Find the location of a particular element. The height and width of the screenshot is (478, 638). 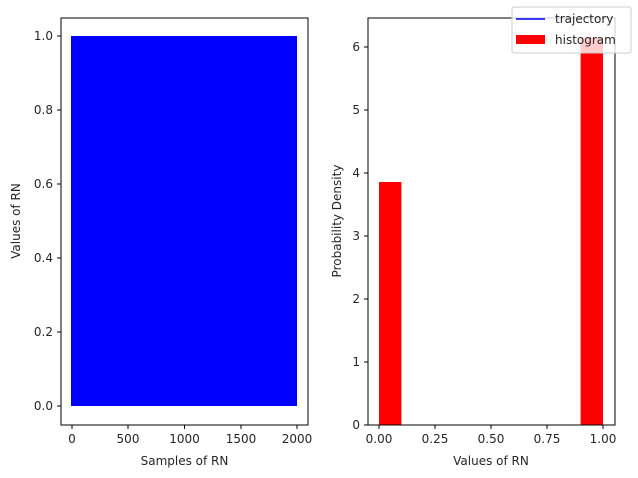

y-tick-label: 3 is located at coordinates (356, 236).